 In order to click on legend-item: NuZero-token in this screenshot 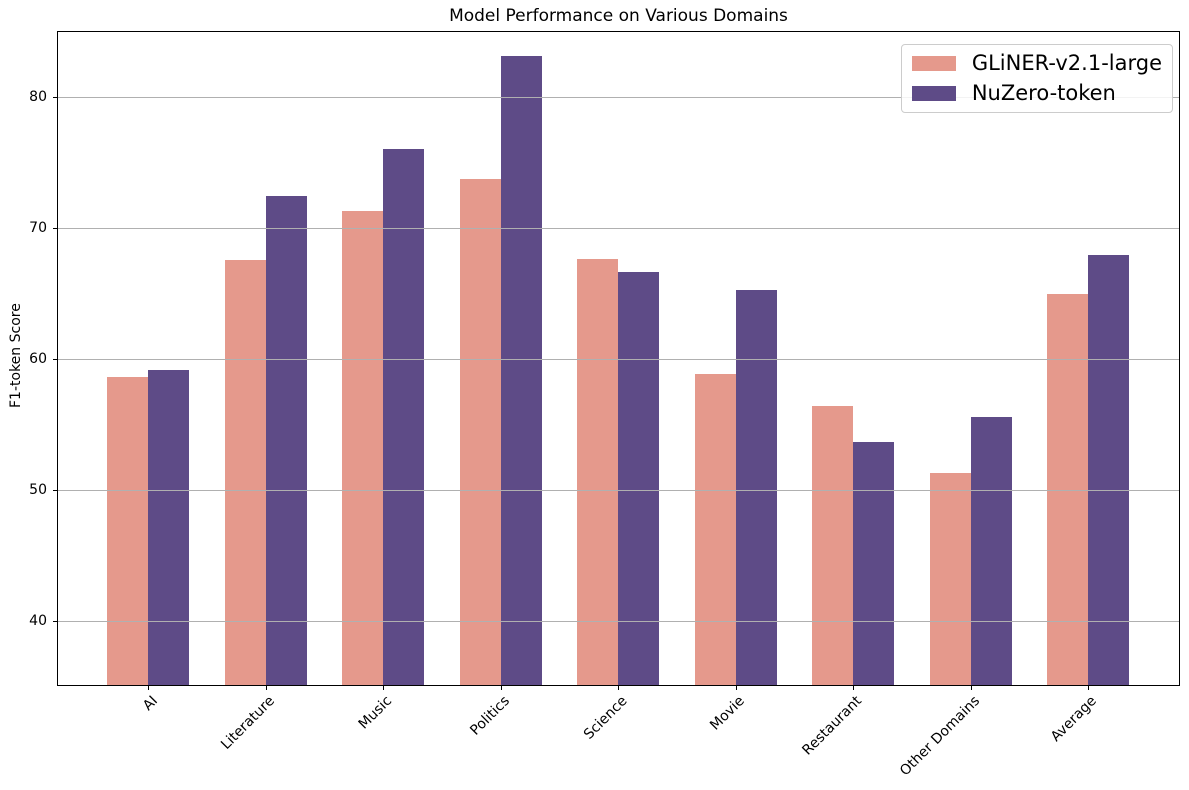, I will do `click(1036, 93)`.